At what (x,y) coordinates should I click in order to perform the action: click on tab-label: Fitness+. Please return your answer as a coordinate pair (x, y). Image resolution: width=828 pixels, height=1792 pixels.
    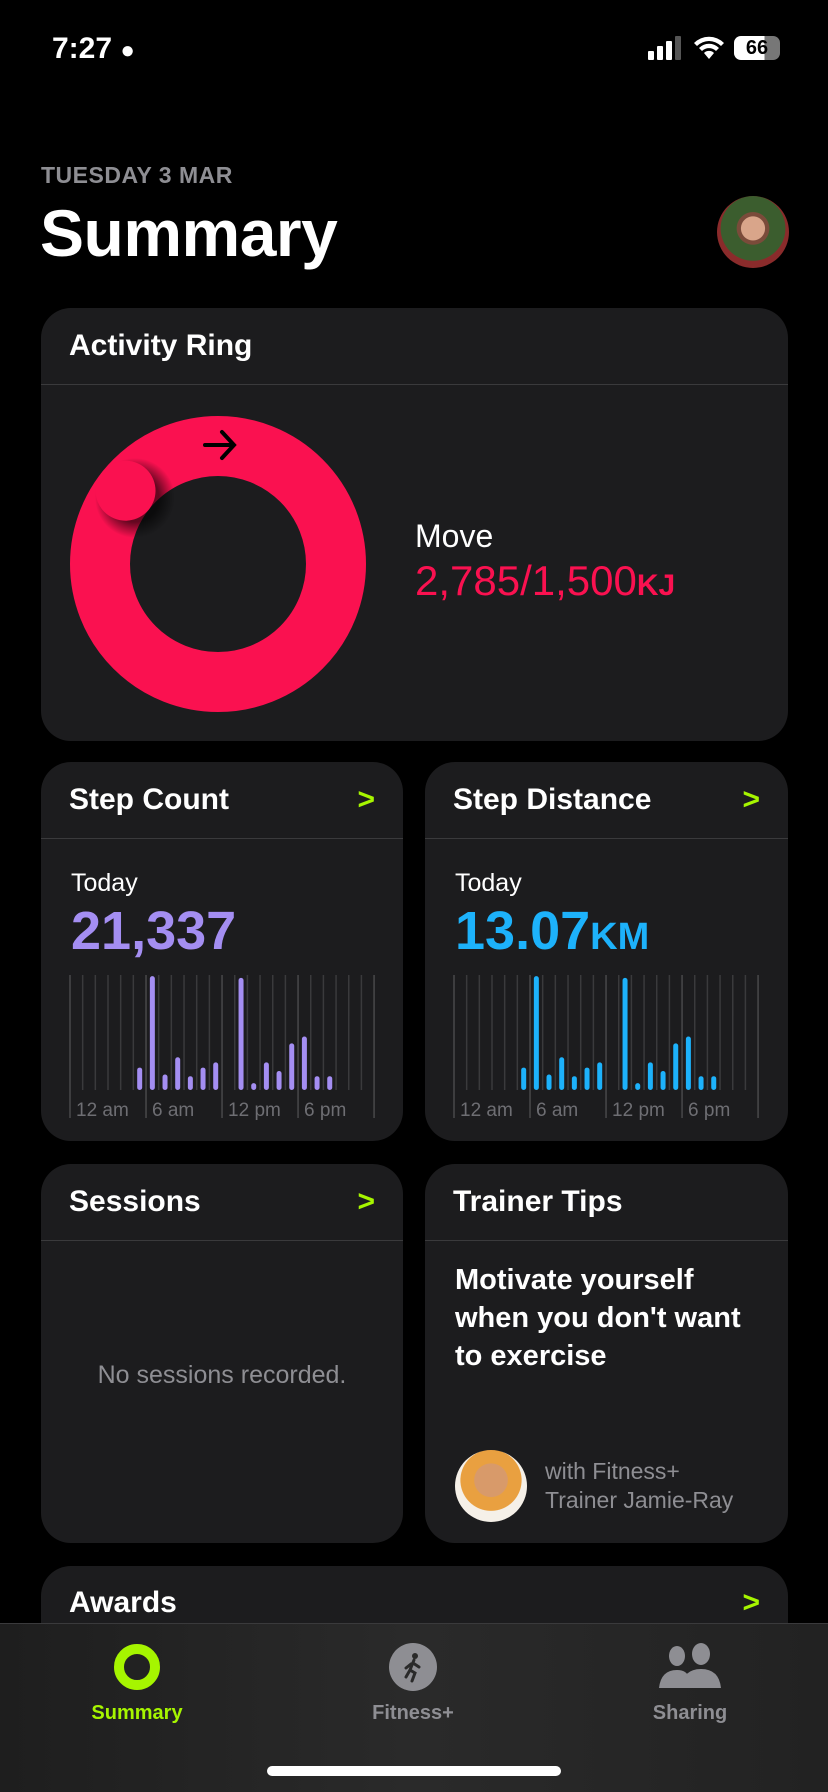
    Looking at the image, I should click on (413, 1713).